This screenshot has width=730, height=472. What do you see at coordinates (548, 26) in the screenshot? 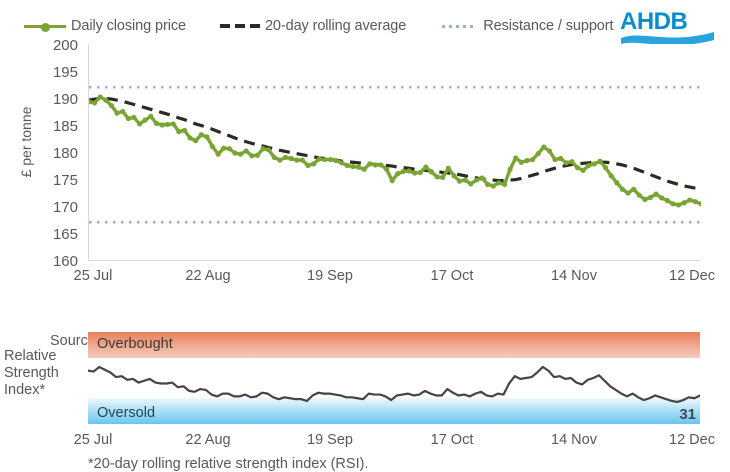
I see `legend-label-resistance-support: Resistance / support` at bounding box center [548, 26].